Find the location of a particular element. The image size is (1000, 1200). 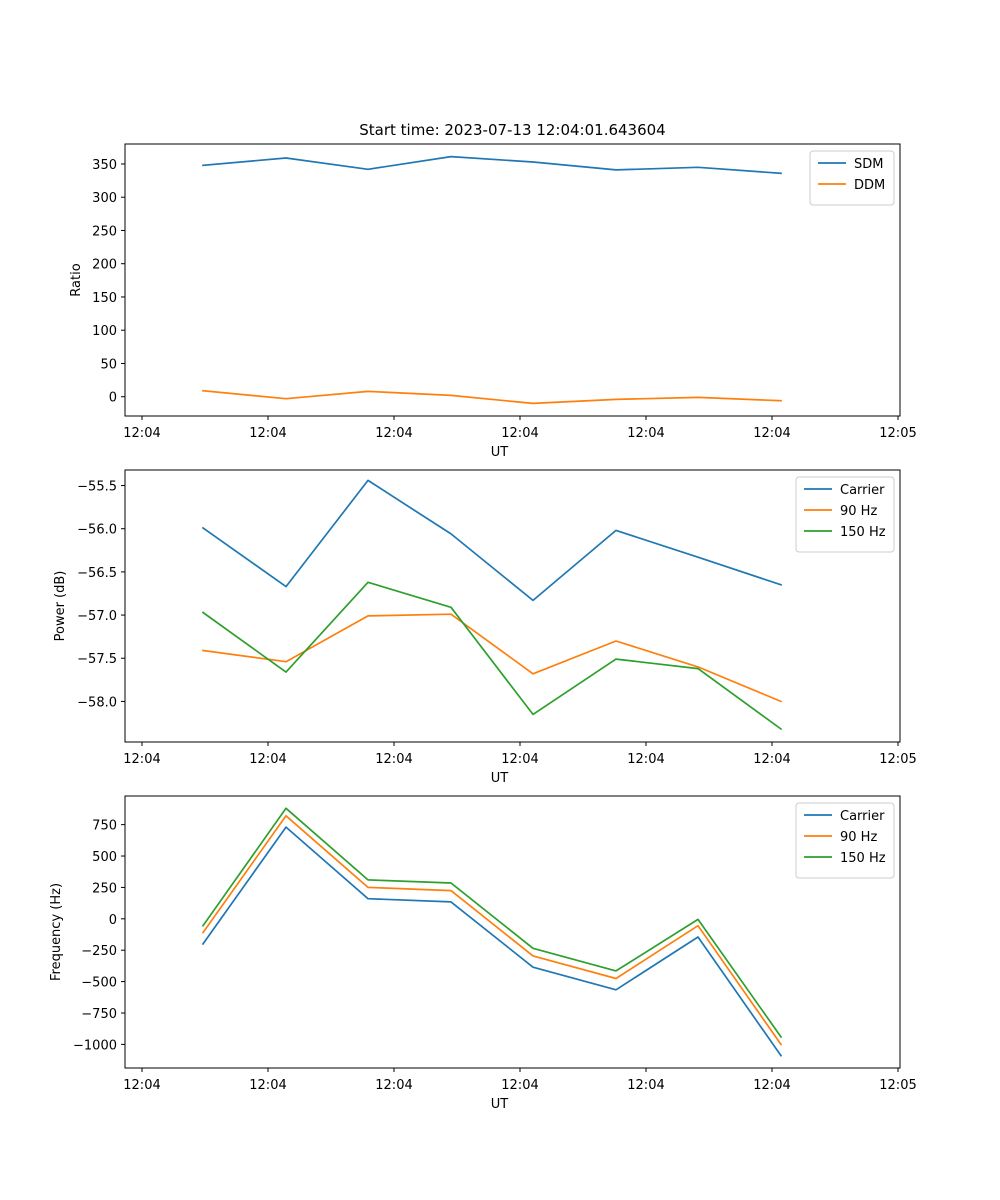

y-axis-label: Power (dB) is located at coordinates (60, 606).